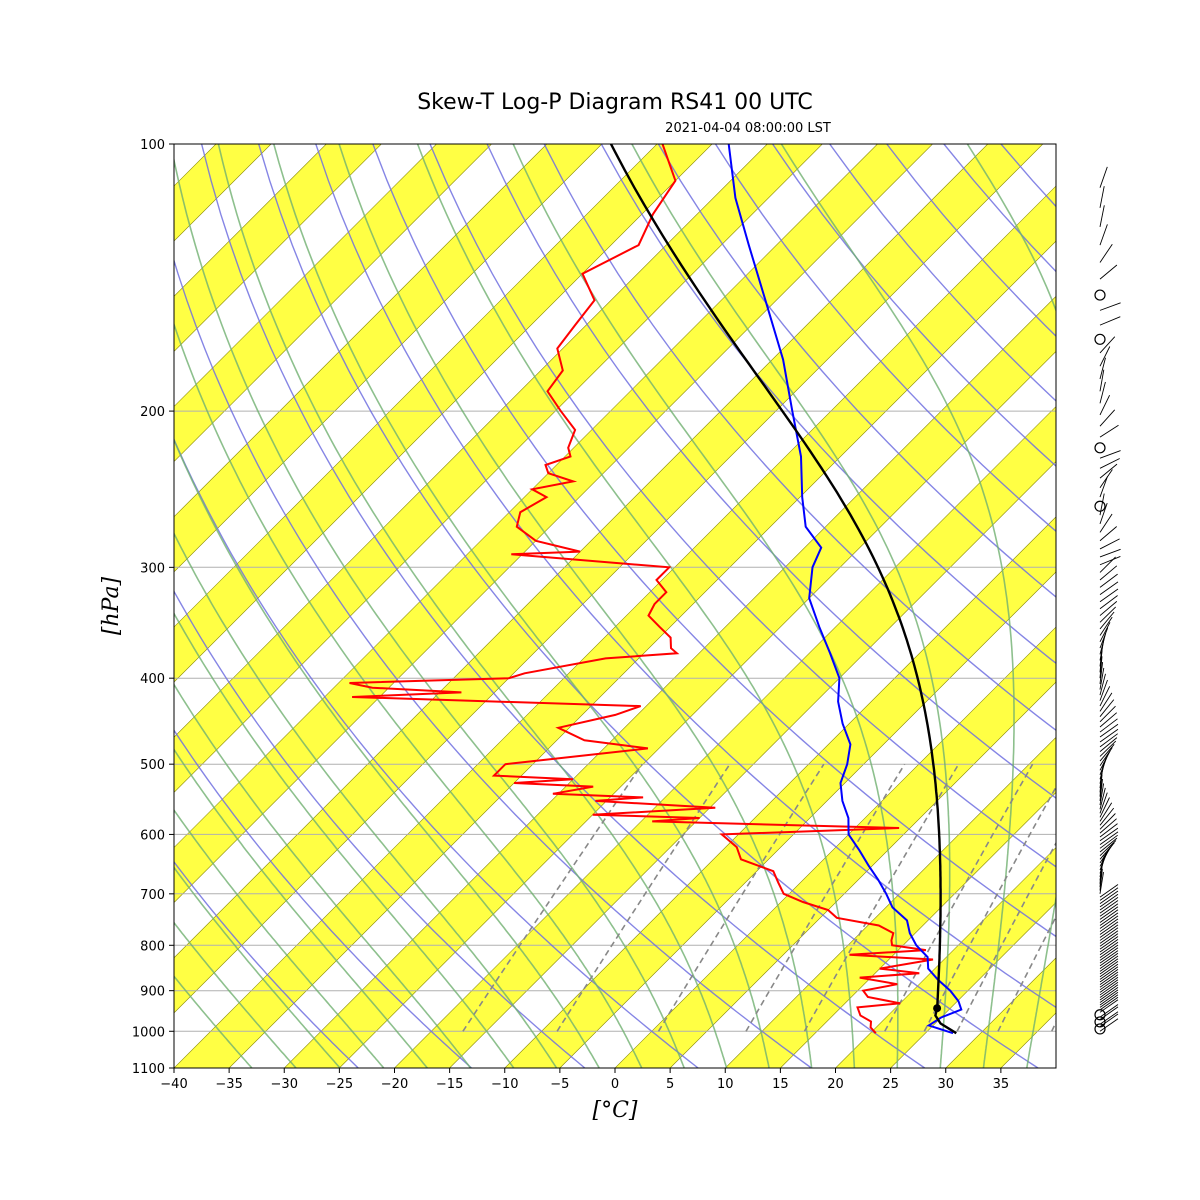 The width and height of the screenshot is (1200, 1200). I want to click on x-tick-label: 5, so click(670, 1084).